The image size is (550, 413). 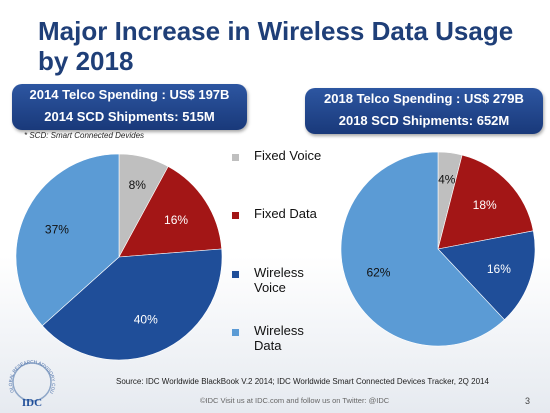 What do you see at coordinates (31, 373) in the screenshot?
I see `logo-ring-text: GLOBAL RESEARCH ADVISORY COUNCIL` at bounding box center [31, 373].